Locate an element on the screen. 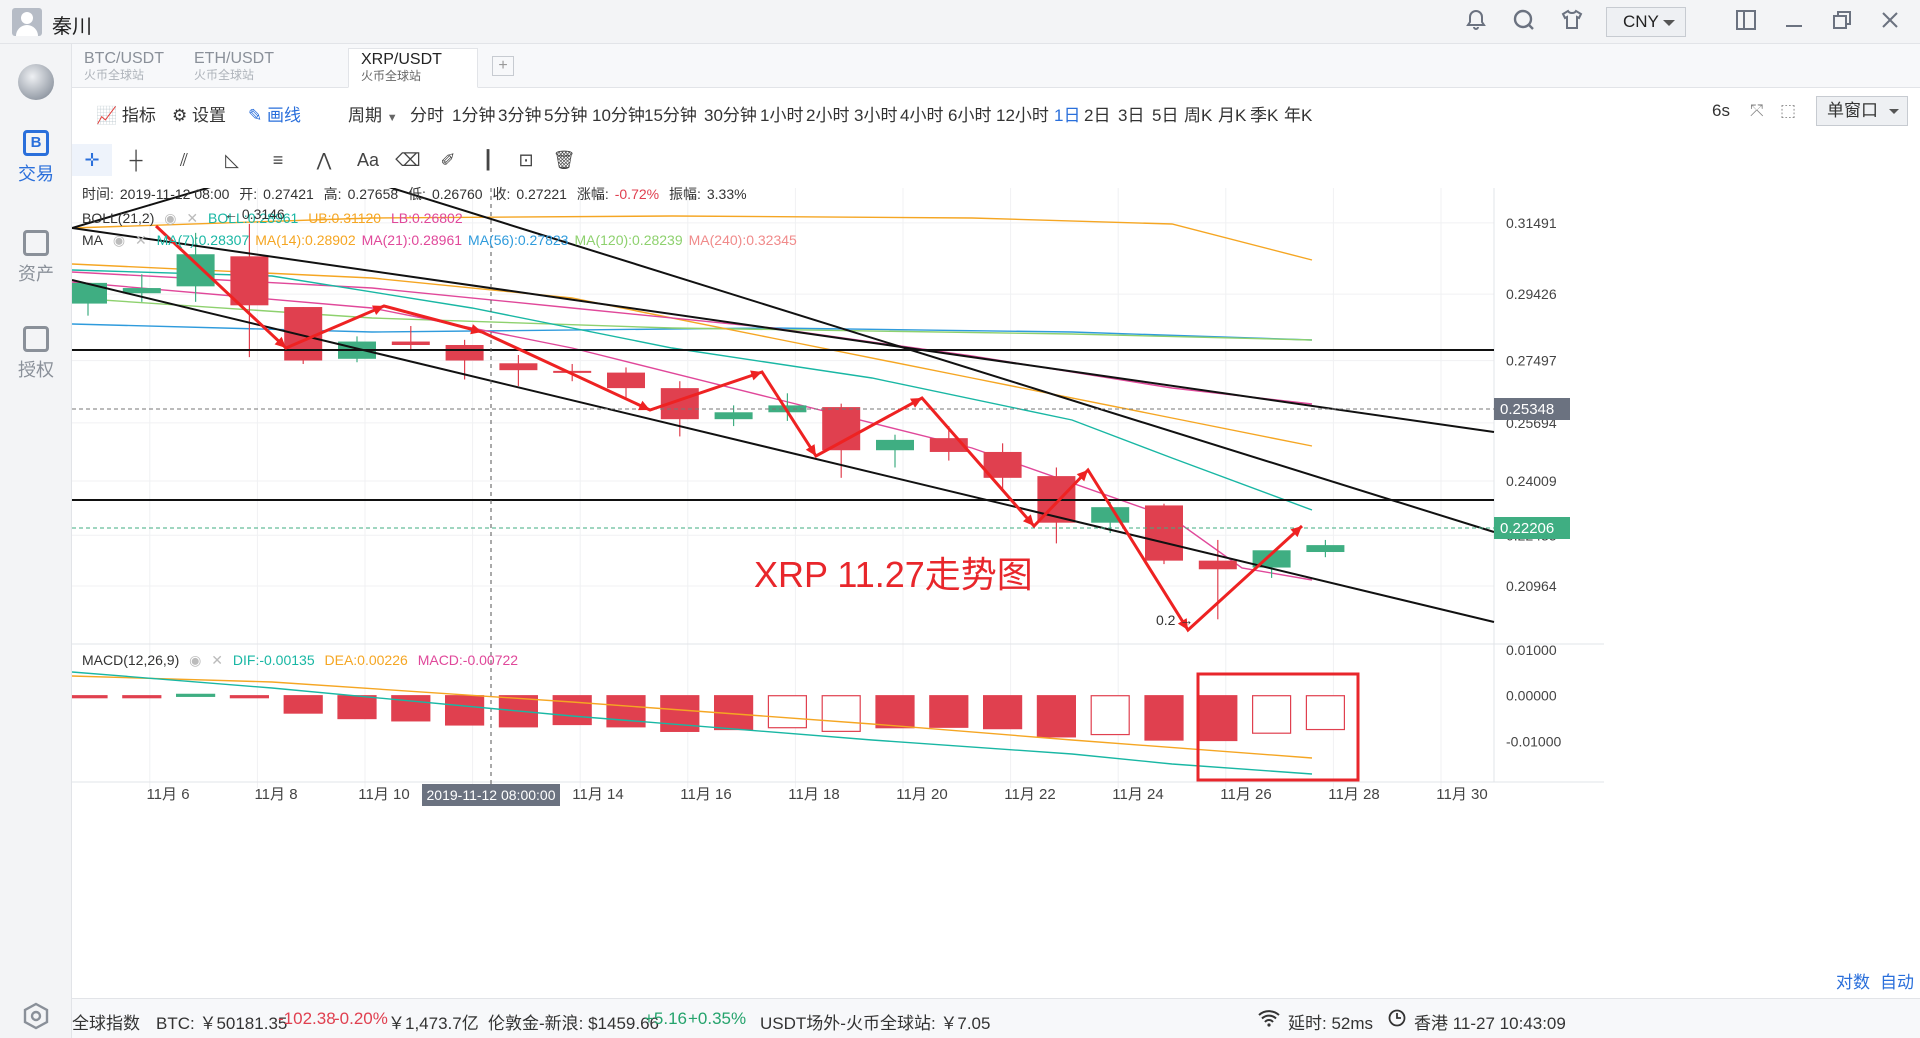 This screenshot has width=1920, height=1038. avatar is located at coordinates (27, 22).